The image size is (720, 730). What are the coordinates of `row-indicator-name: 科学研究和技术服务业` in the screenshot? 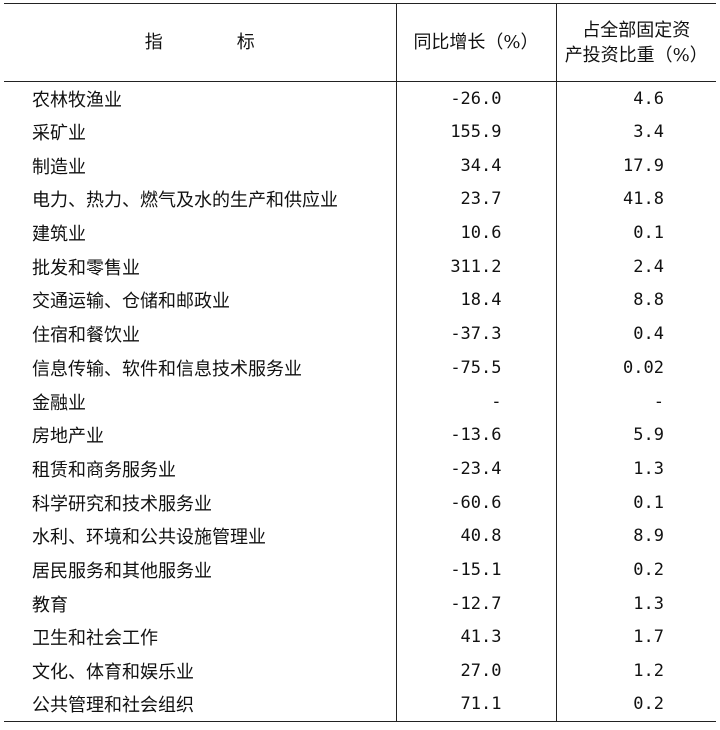 It's located at (122, 504).